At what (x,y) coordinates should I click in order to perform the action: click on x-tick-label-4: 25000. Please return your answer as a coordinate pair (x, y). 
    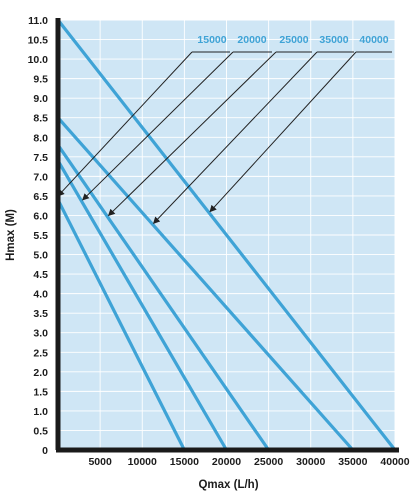
    Looking at the image, I should click on (268, 462).